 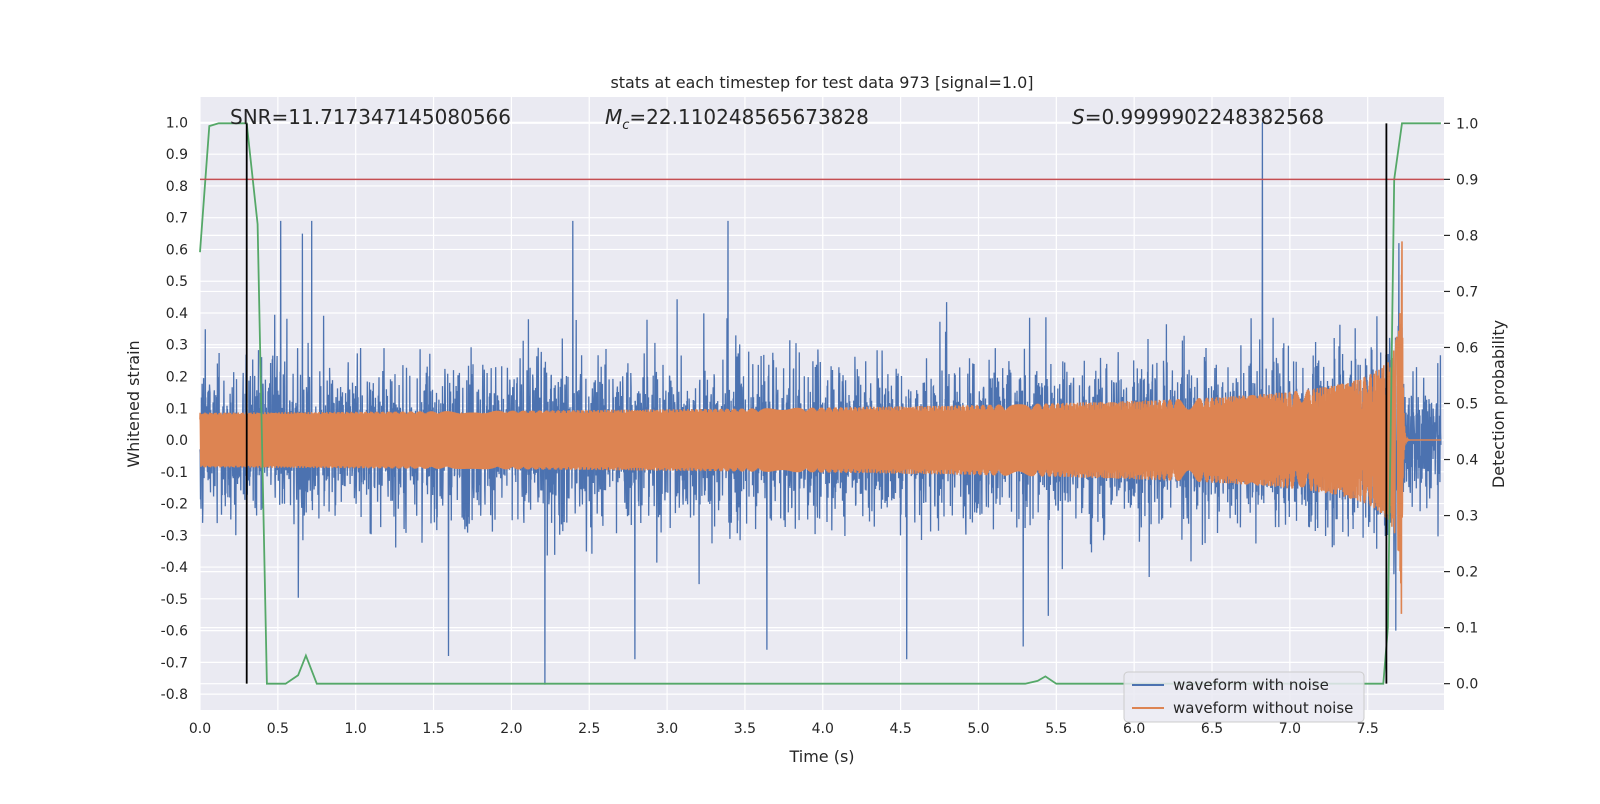 I want to click on x-tick-label: 3.0, so click(x=667, y=729).